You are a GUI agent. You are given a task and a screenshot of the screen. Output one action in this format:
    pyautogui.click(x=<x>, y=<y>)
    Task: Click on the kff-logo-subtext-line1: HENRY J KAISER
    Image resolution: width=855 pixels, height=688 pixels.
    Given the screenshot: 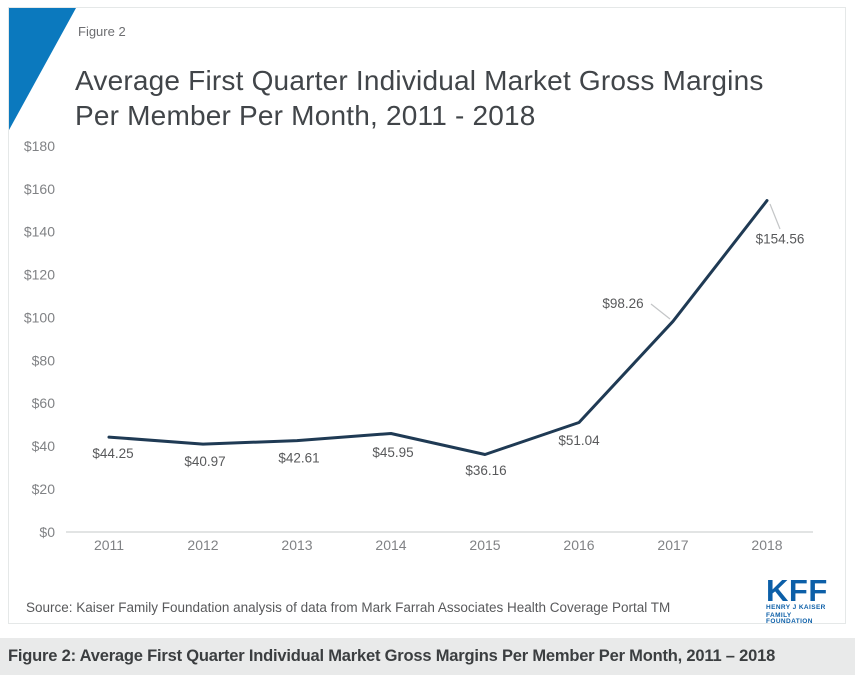 What is the action you would take?
    pyautogui.click(x=796, y=607)
    